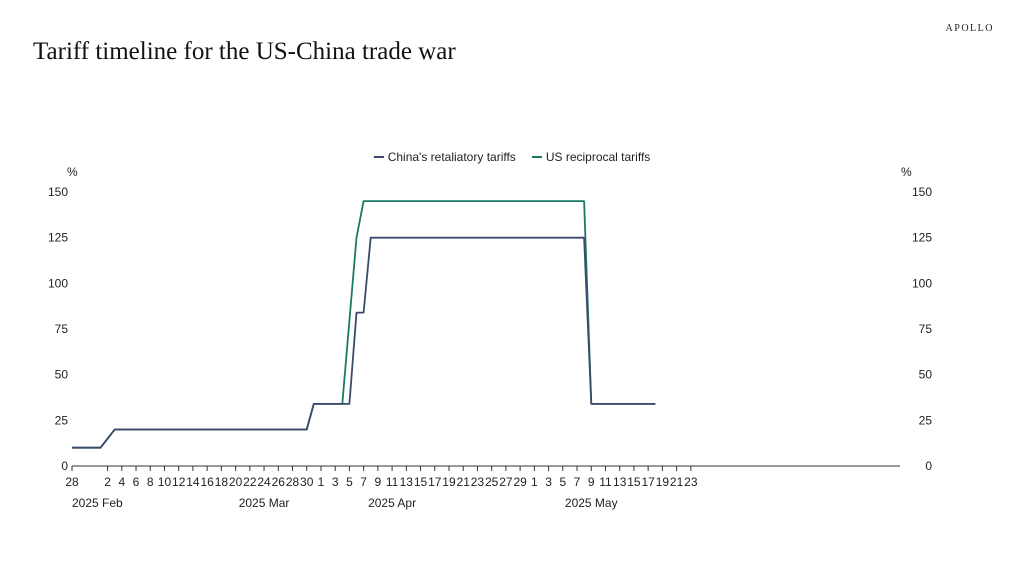  Describe the element at coordinates (928, 466) in the screenshot. I see `y-tick-label-right: 0` at that location.